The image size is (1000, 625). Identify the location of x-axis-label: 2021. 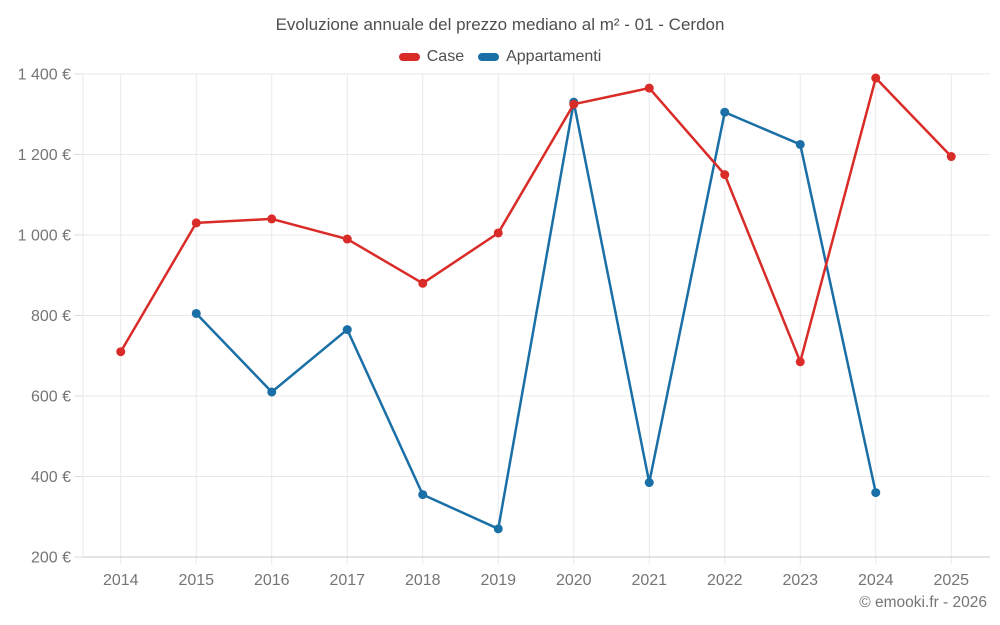
(649, 580).